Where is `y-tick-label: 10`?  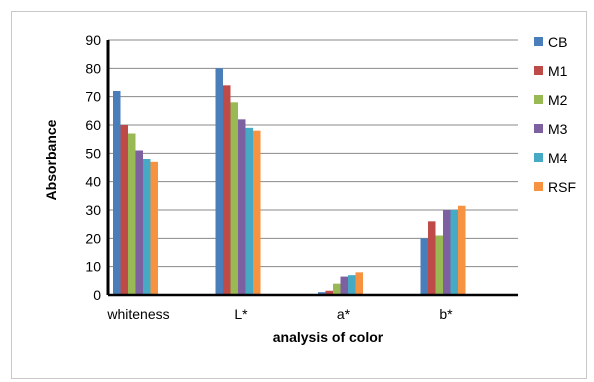
y-tick-label: 10 is located at coordinates (93, 267).